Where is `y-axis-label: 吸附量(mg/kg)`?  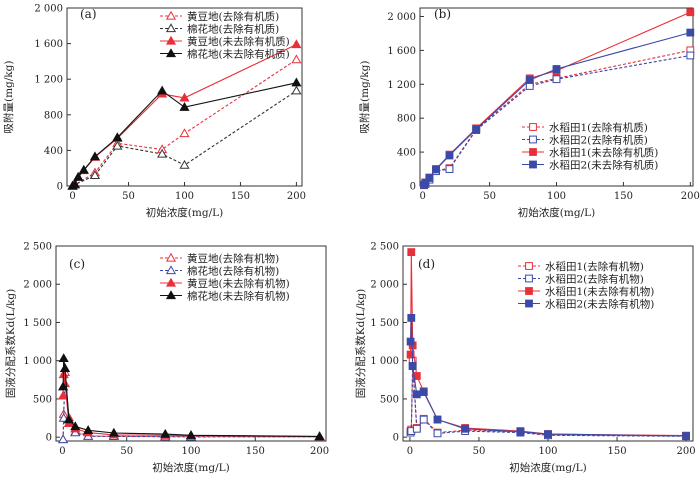 y-axis-label: 吸附量(mg/kg) is located at coordinates (364, 97).